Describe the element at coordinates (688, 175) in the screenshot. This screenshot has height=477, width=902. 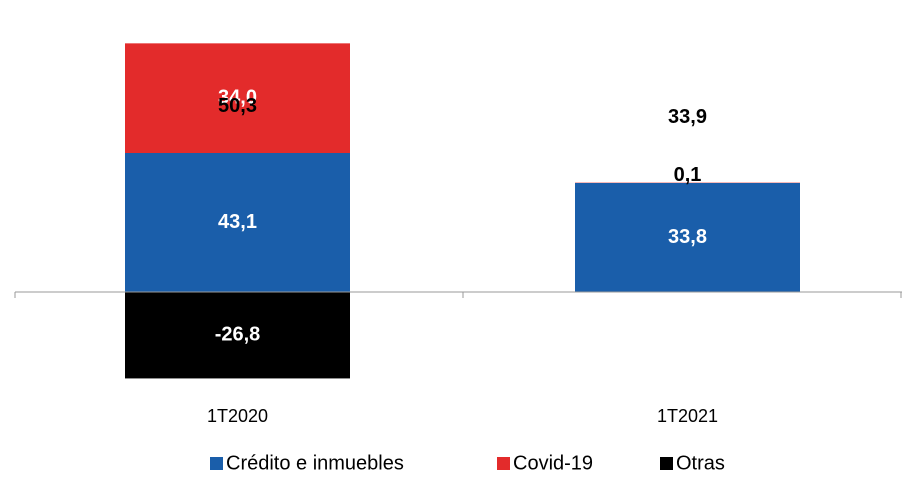
I see `value-label: 0,1` at that location.